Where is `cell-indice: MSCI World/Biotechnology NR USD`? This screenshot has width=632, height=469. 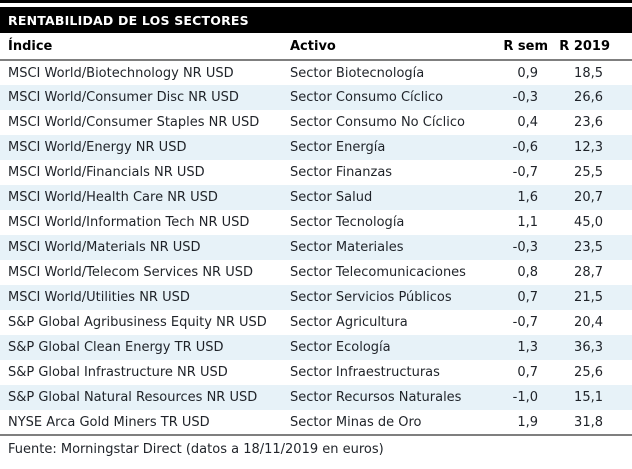
cell-indice: MSCI World/Biotechnology NR USD is located at coordinates (121, 73).